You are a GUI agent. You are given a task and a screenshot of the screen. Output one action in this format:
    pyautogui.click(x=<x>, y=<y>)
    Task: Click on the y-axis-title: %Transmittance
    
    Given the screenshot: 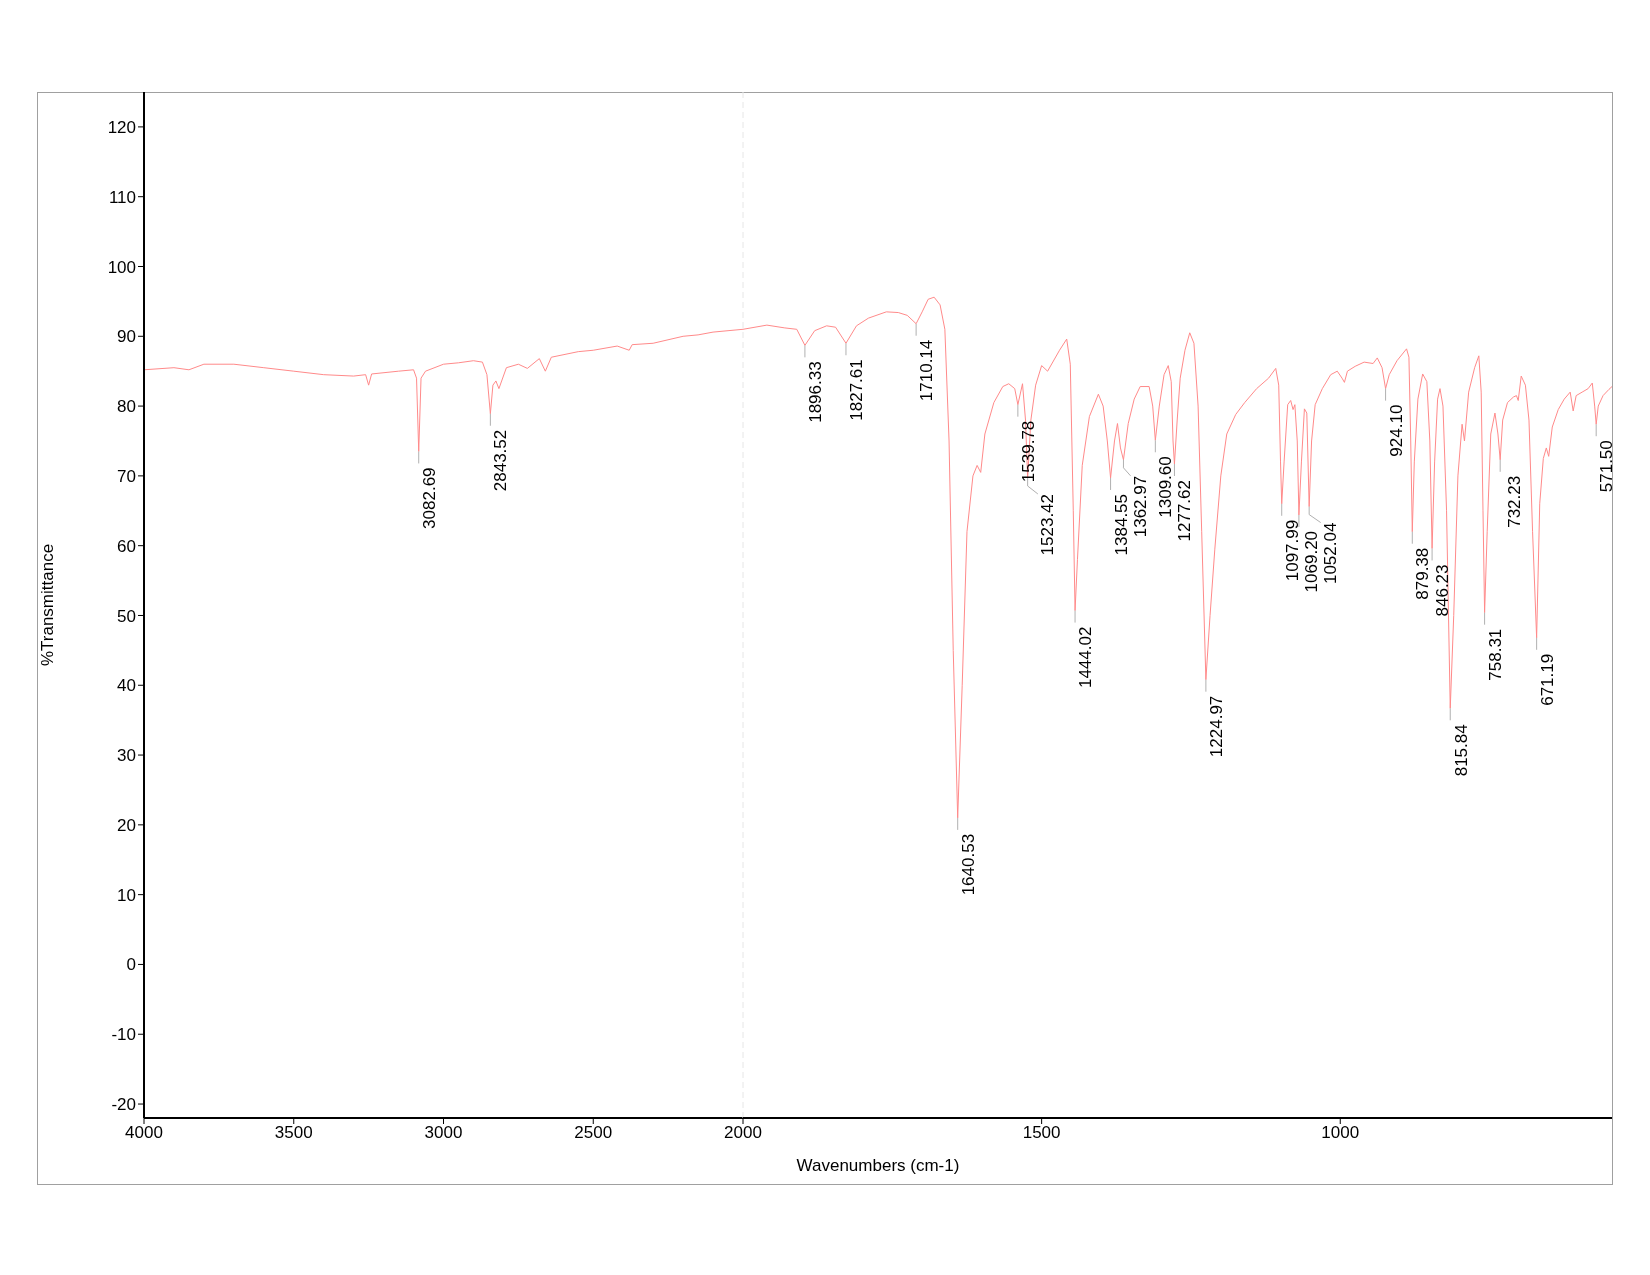 What is the action you would take?
    pyautogui.click(x=48, y=605)
    